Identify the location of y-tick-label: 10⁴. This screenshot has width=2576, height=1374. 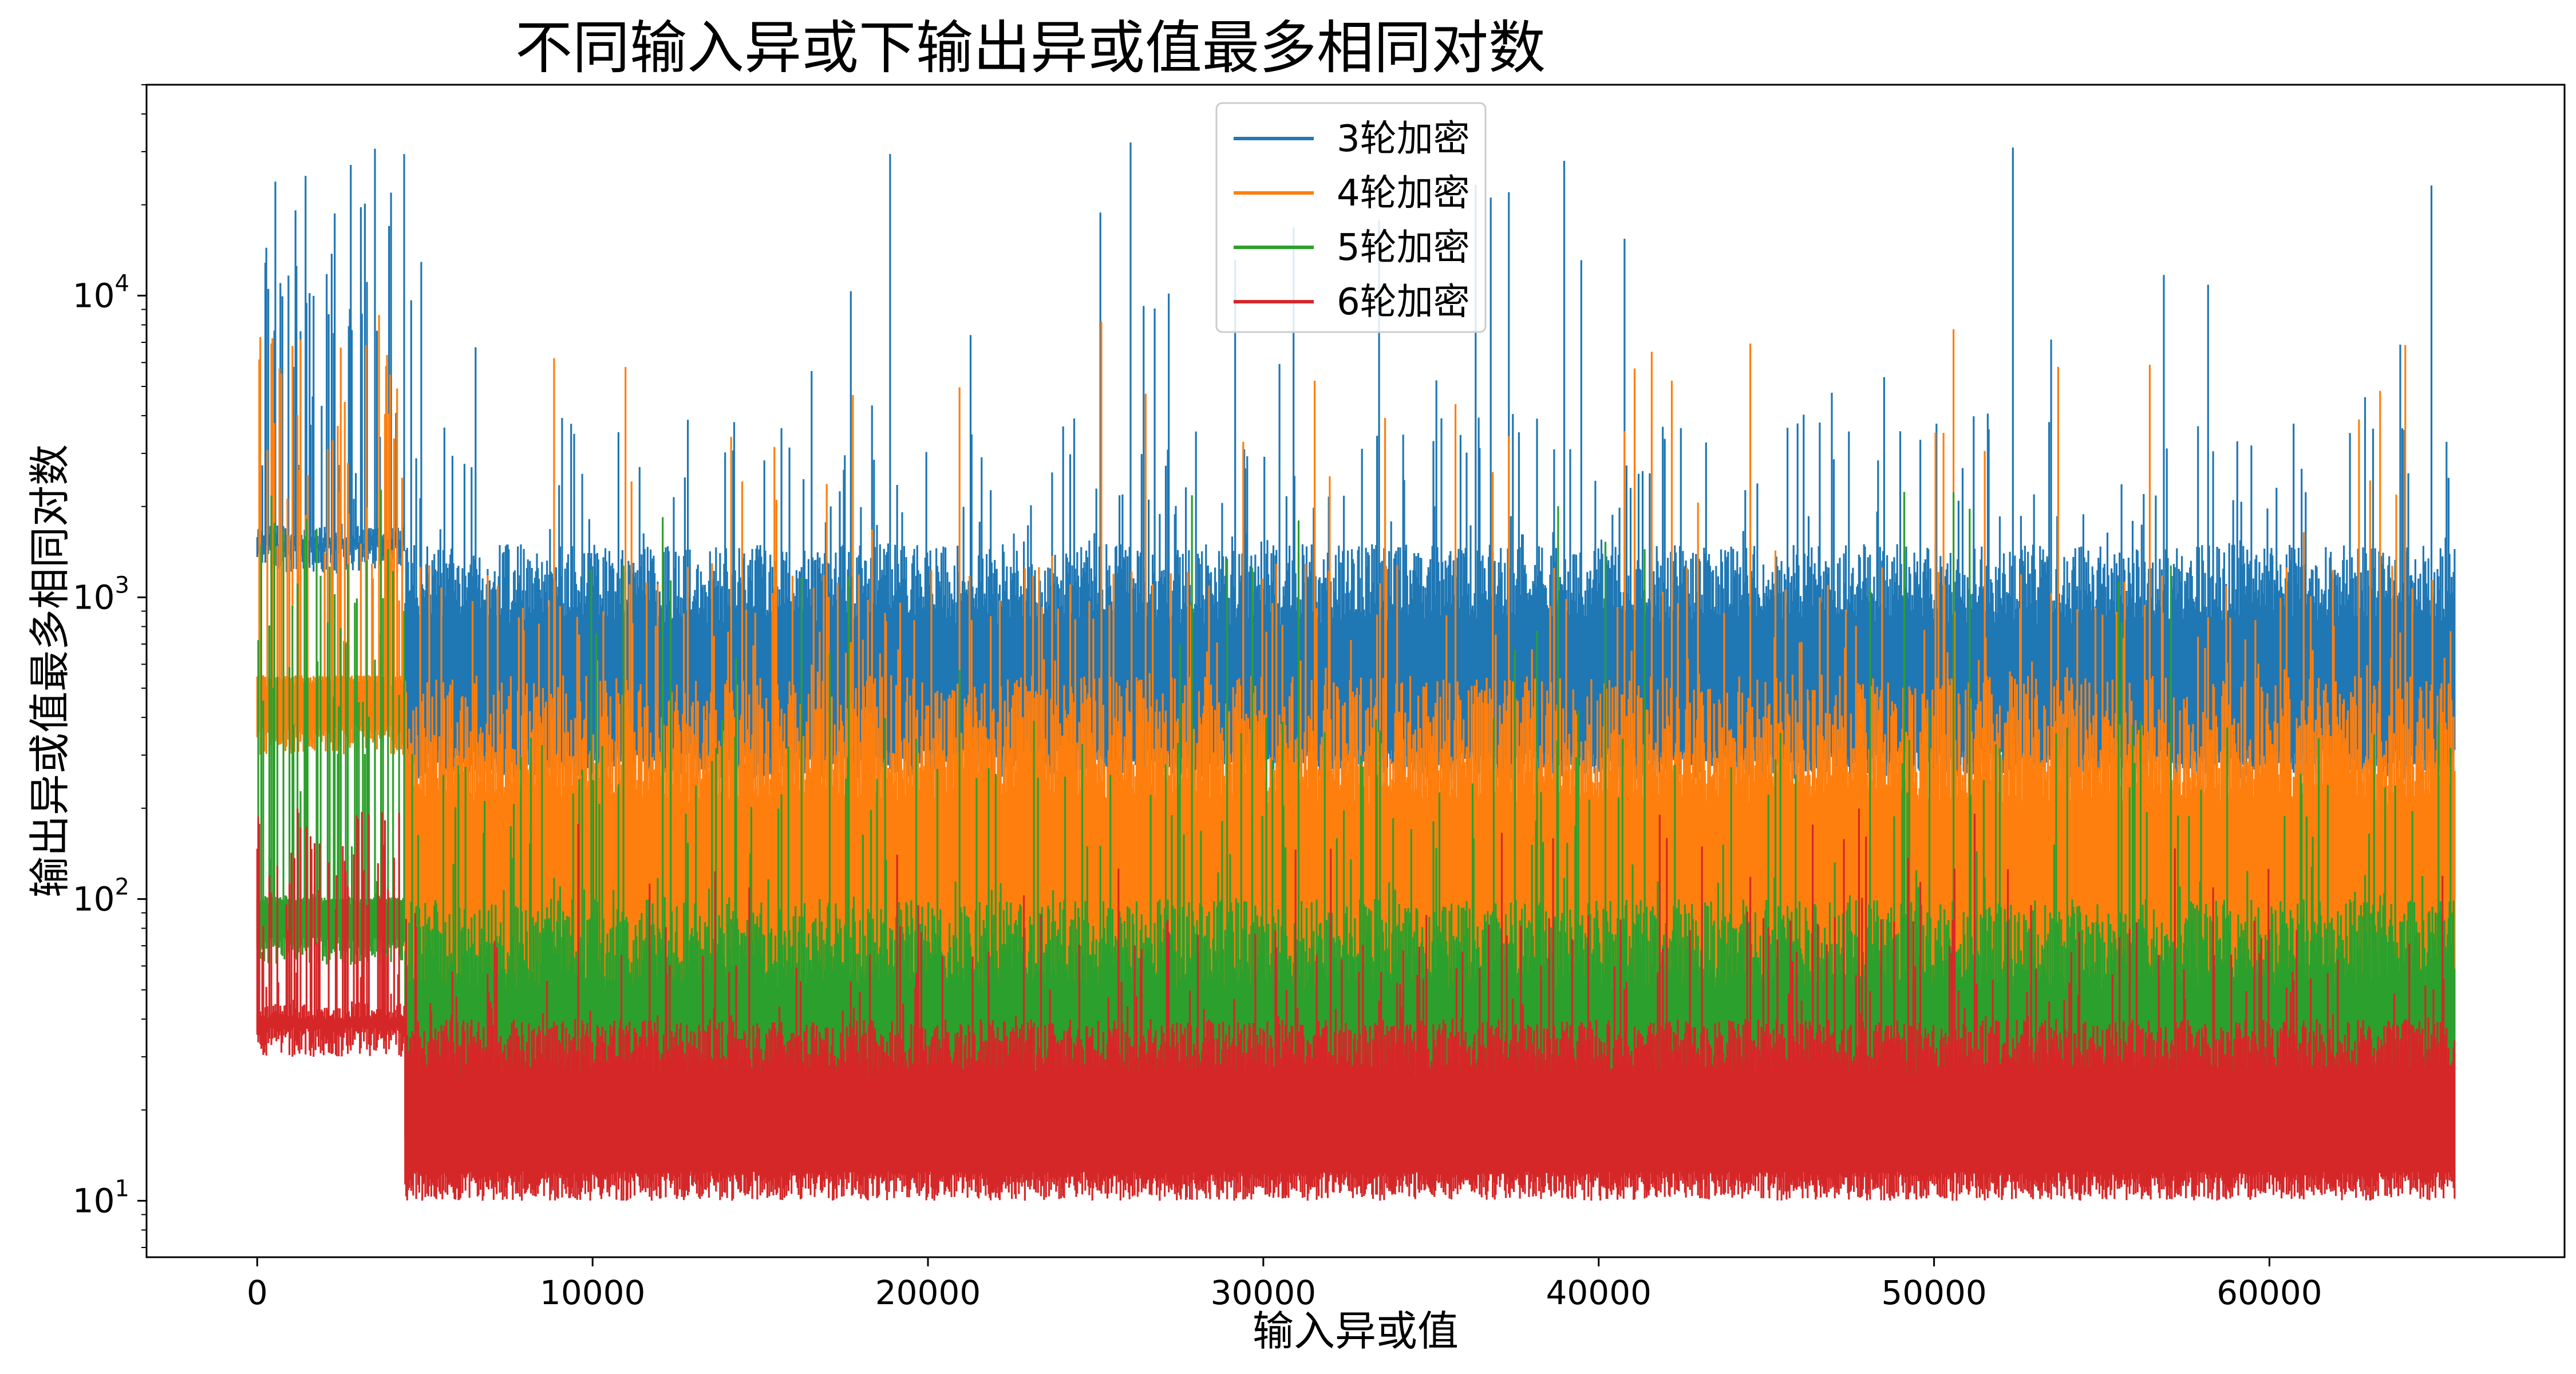
(101, 292).